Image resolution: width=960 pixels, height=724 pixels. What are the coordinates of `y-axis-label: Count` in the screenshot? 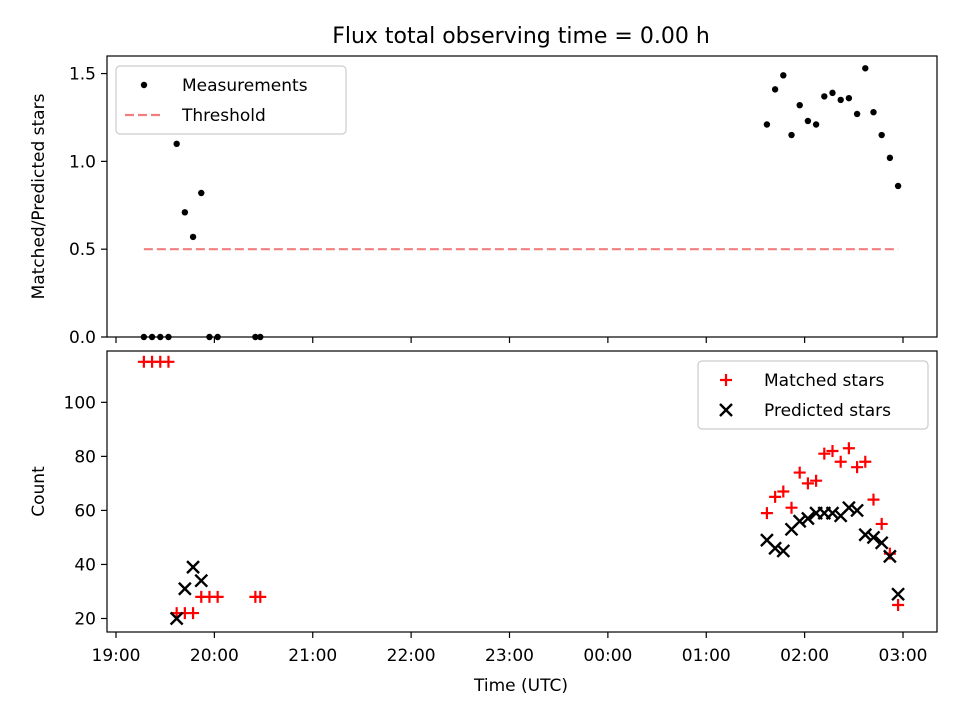 It's located at (39, 491).